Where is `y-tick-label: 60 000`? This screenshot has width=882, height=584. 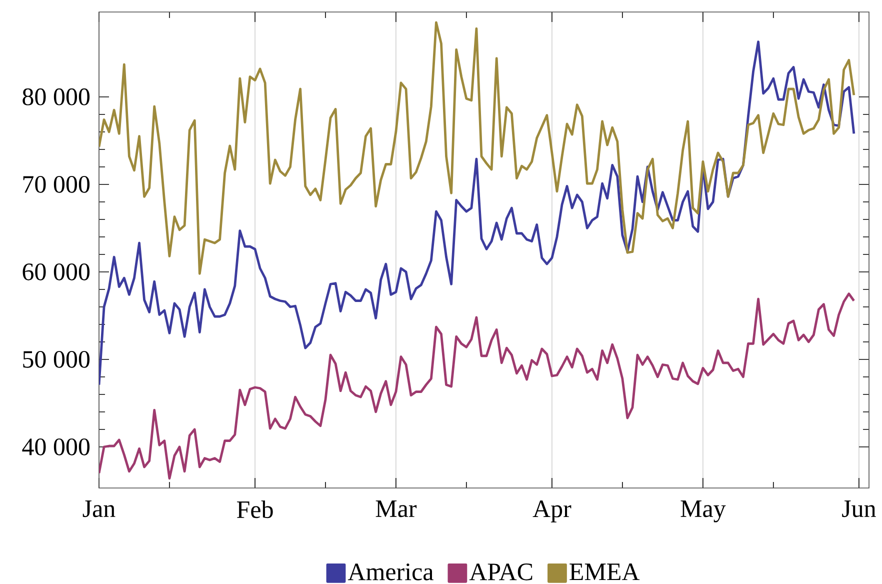 y-tick-label: 60 000 is located at coordinates (56, 271).